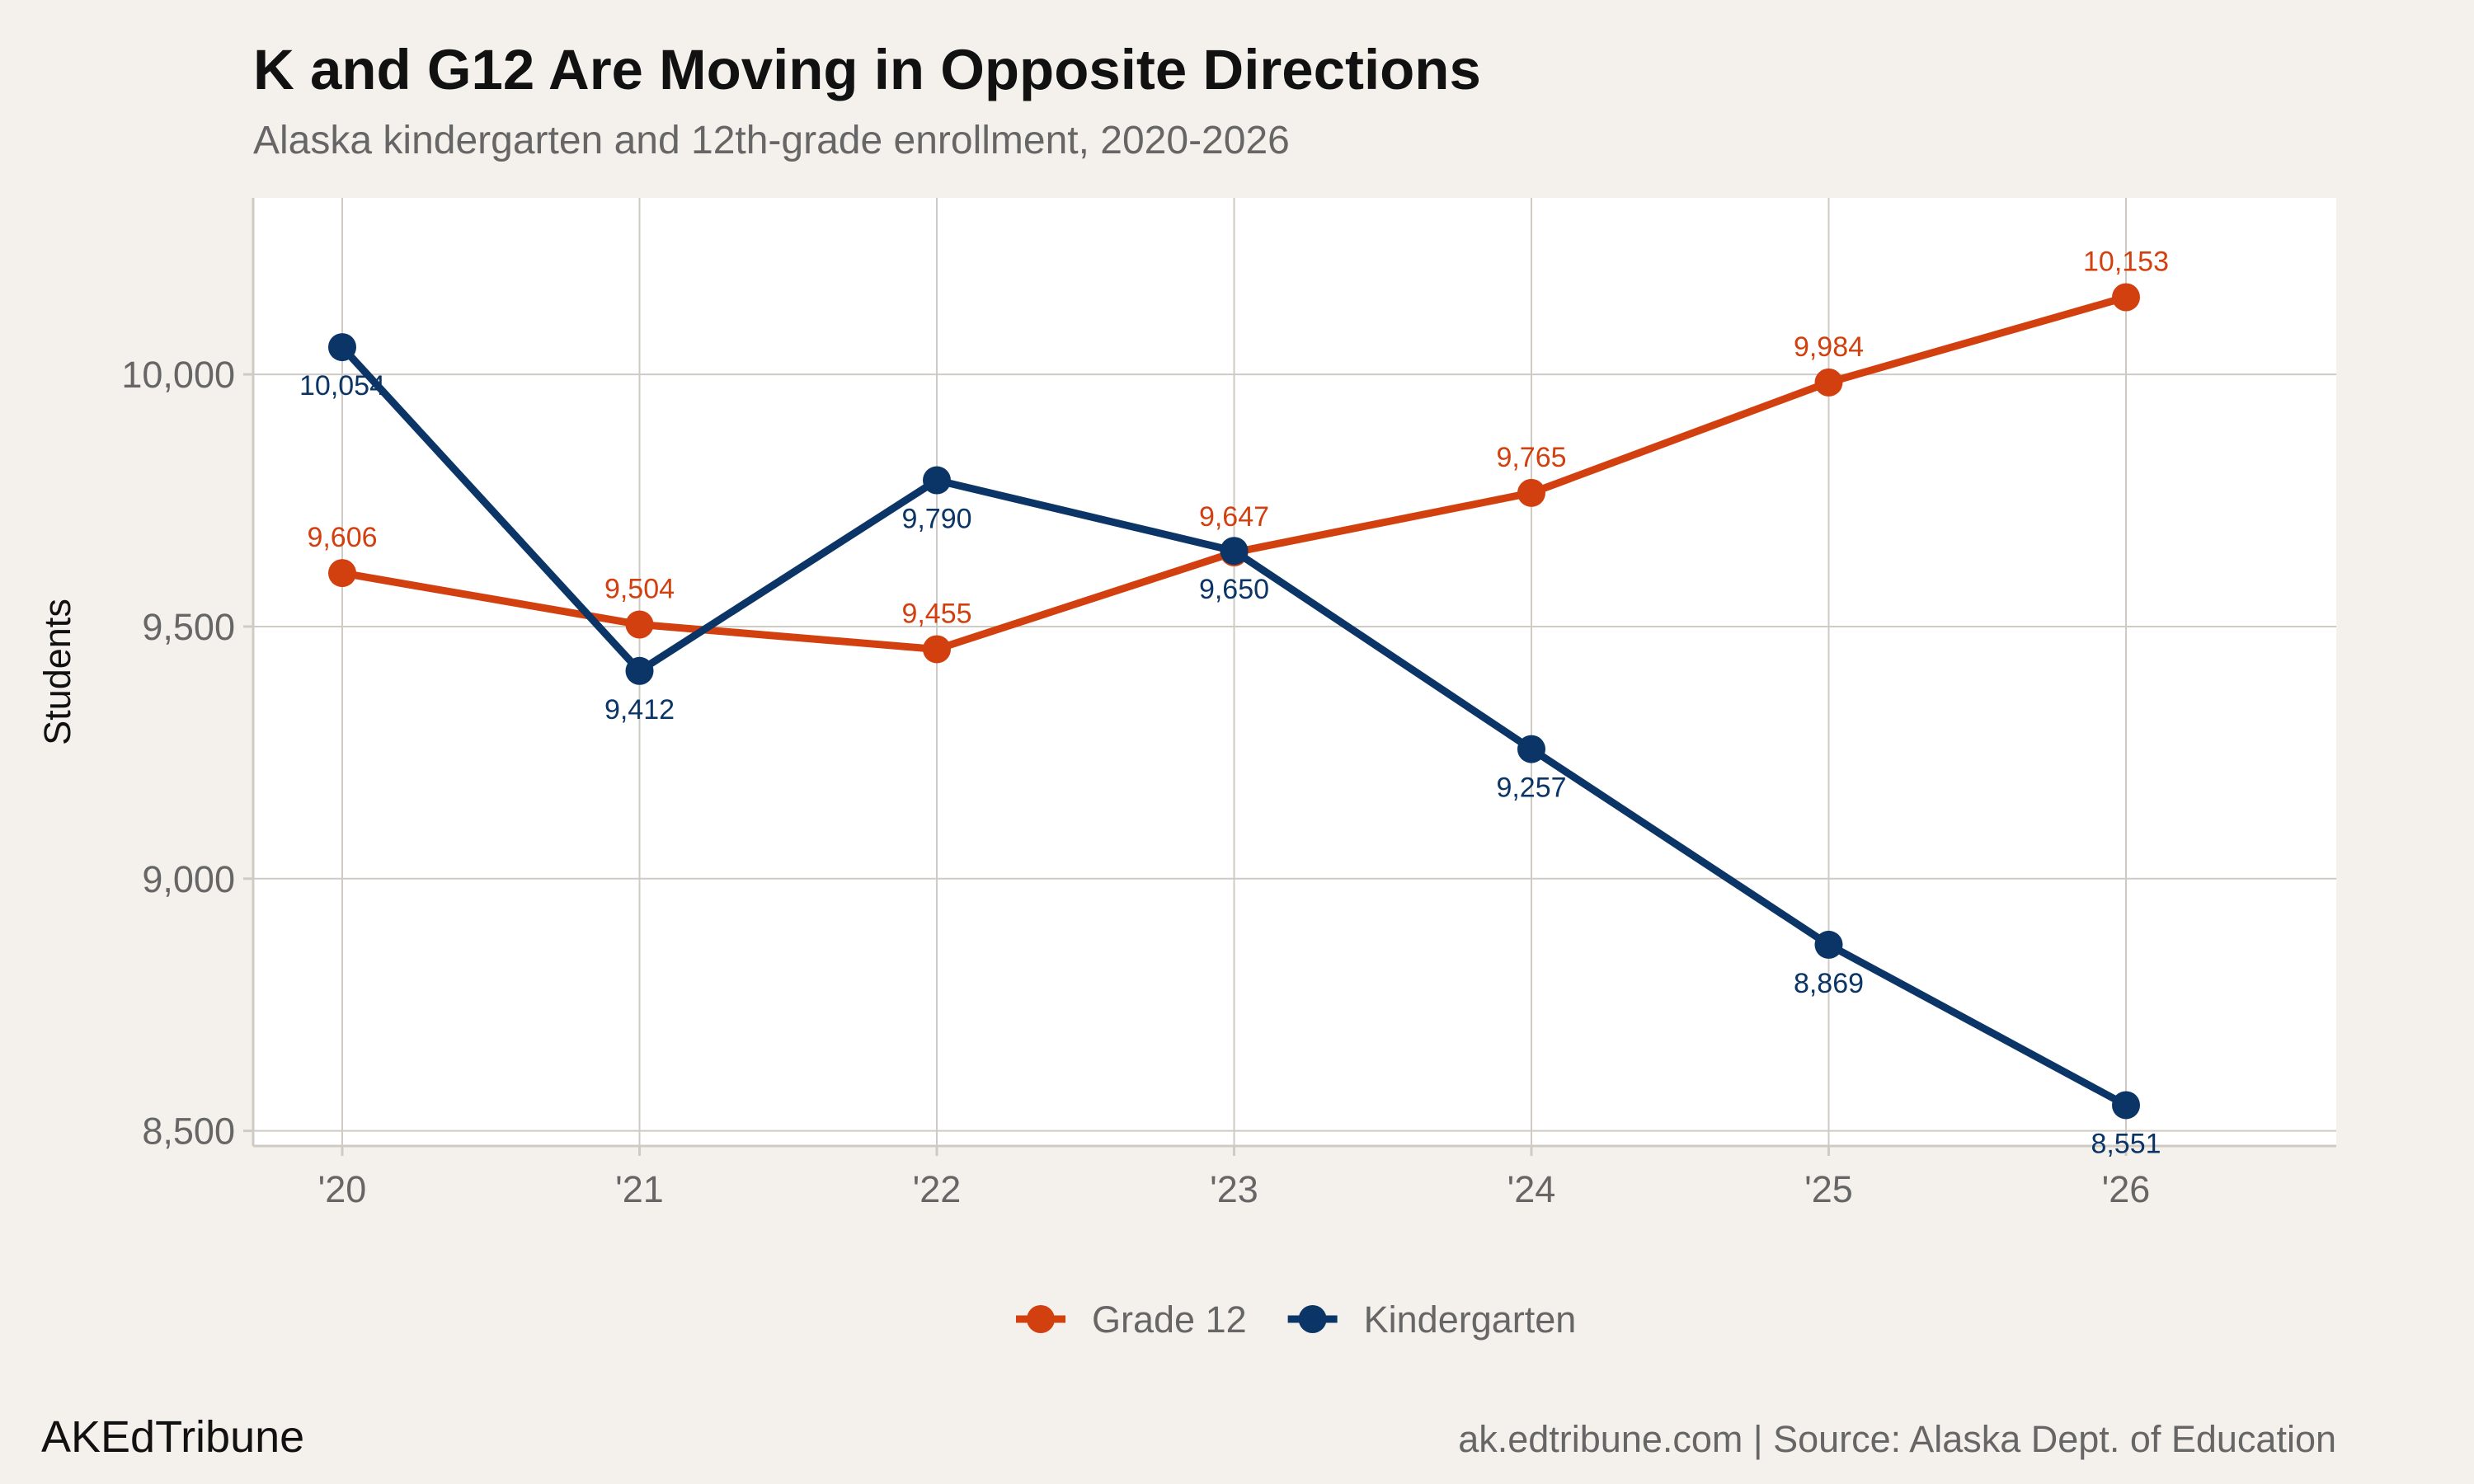  I want to click on grade-12-data-label: 9,606, so click(342, 537).